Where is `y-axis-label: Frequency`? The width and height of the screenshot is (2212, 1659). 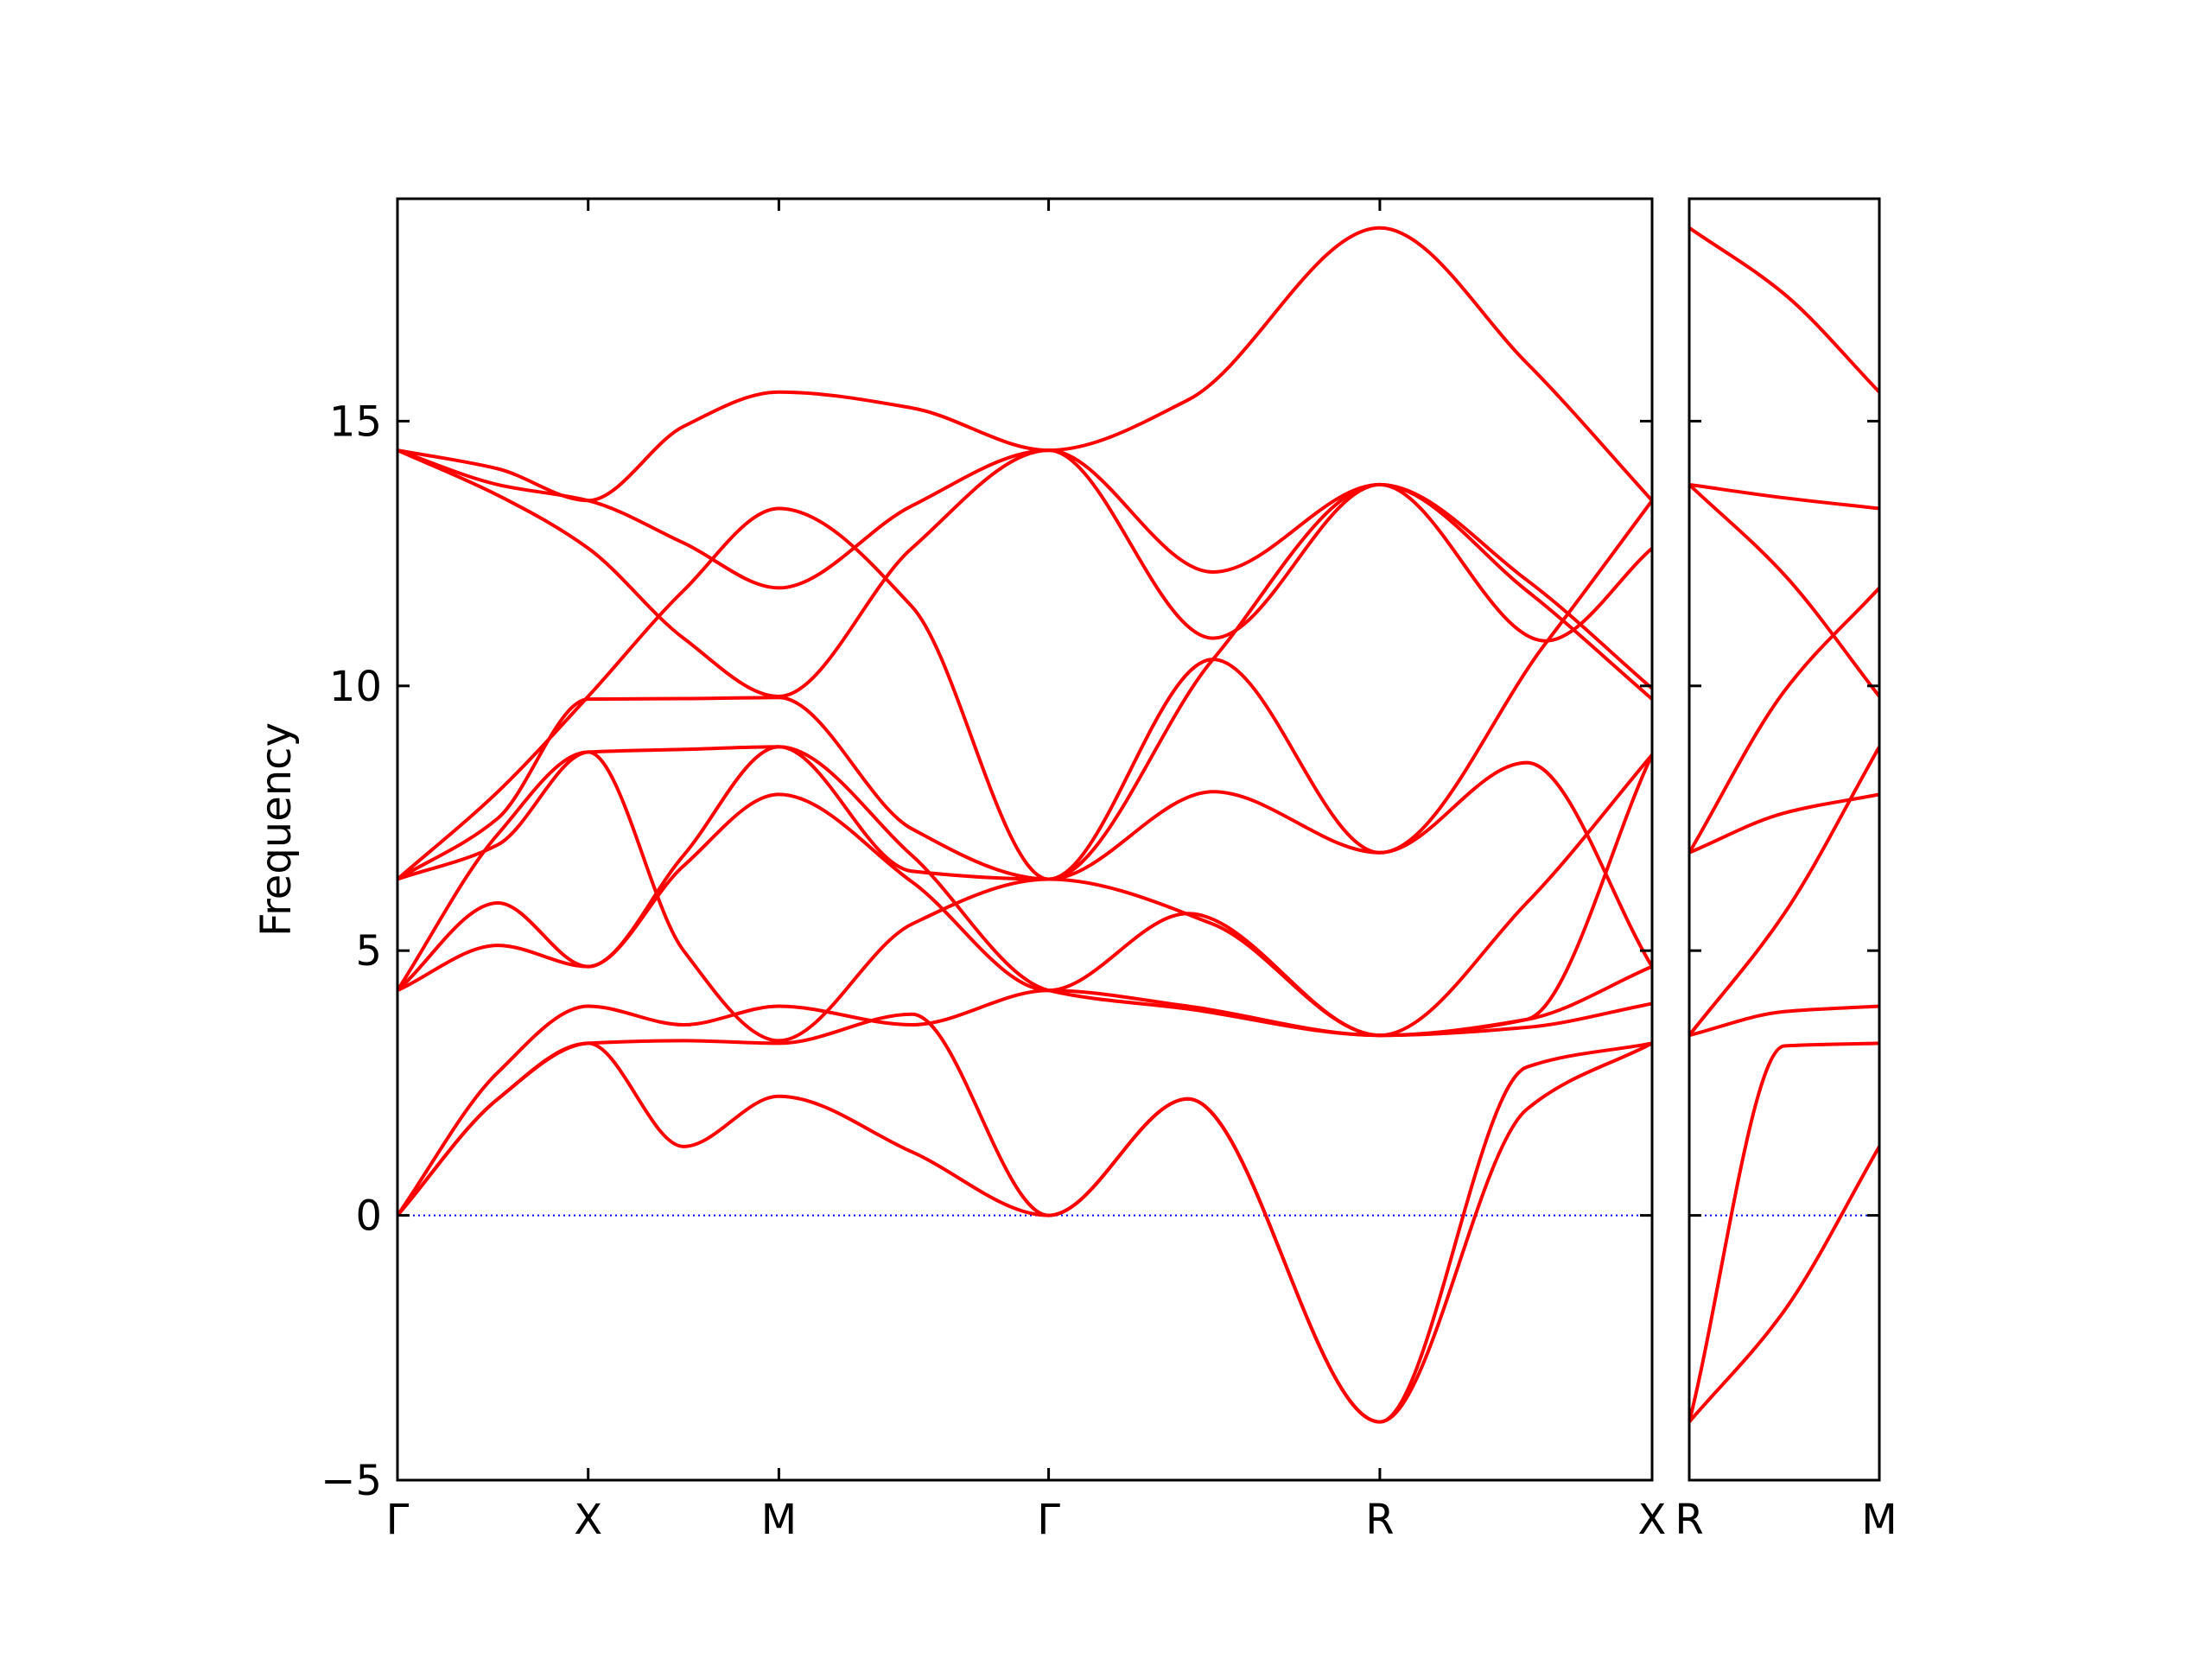
y-axis-label: Frequency is located at coordinates (276, 829).